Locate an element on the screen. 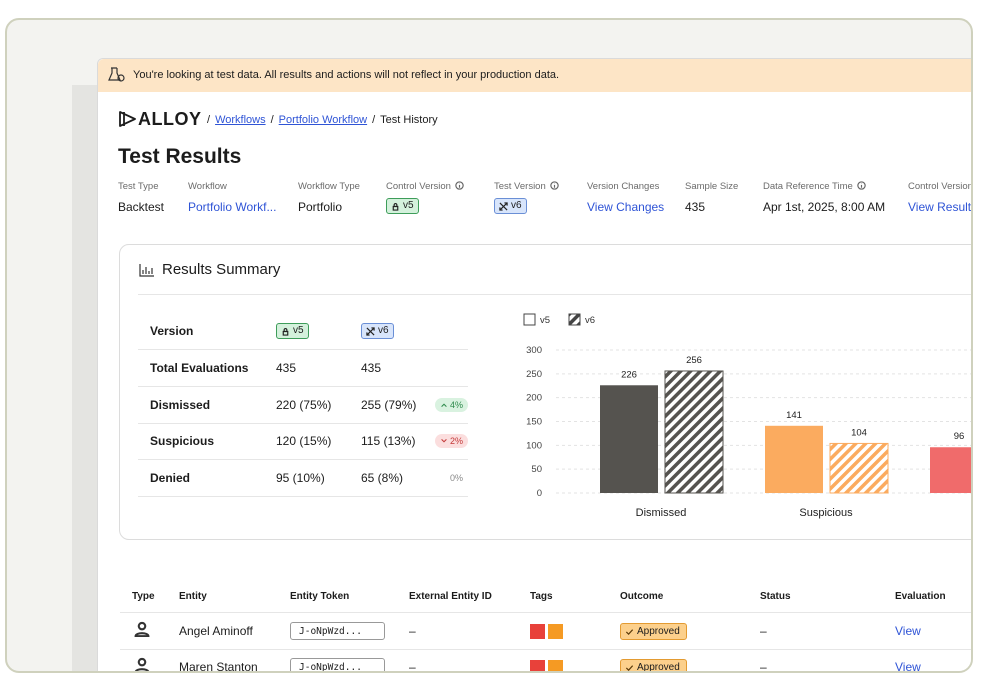 This screenshot has height=690, width=986. row-label: Total Evaluations is located at coordinates (199, 368).